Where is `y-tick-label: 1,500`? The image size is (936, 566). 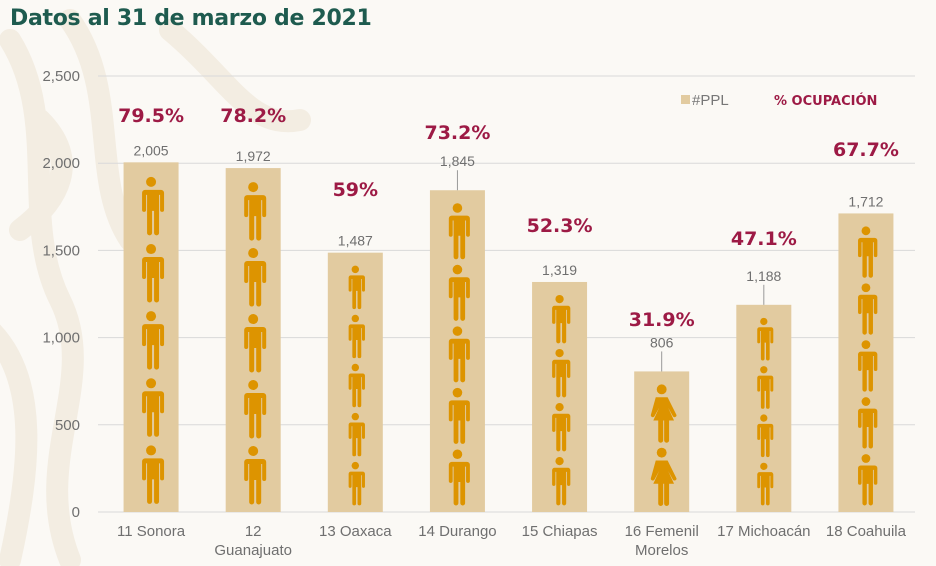 y-tick-label: 1,500 is located at coordinates (61, 250).